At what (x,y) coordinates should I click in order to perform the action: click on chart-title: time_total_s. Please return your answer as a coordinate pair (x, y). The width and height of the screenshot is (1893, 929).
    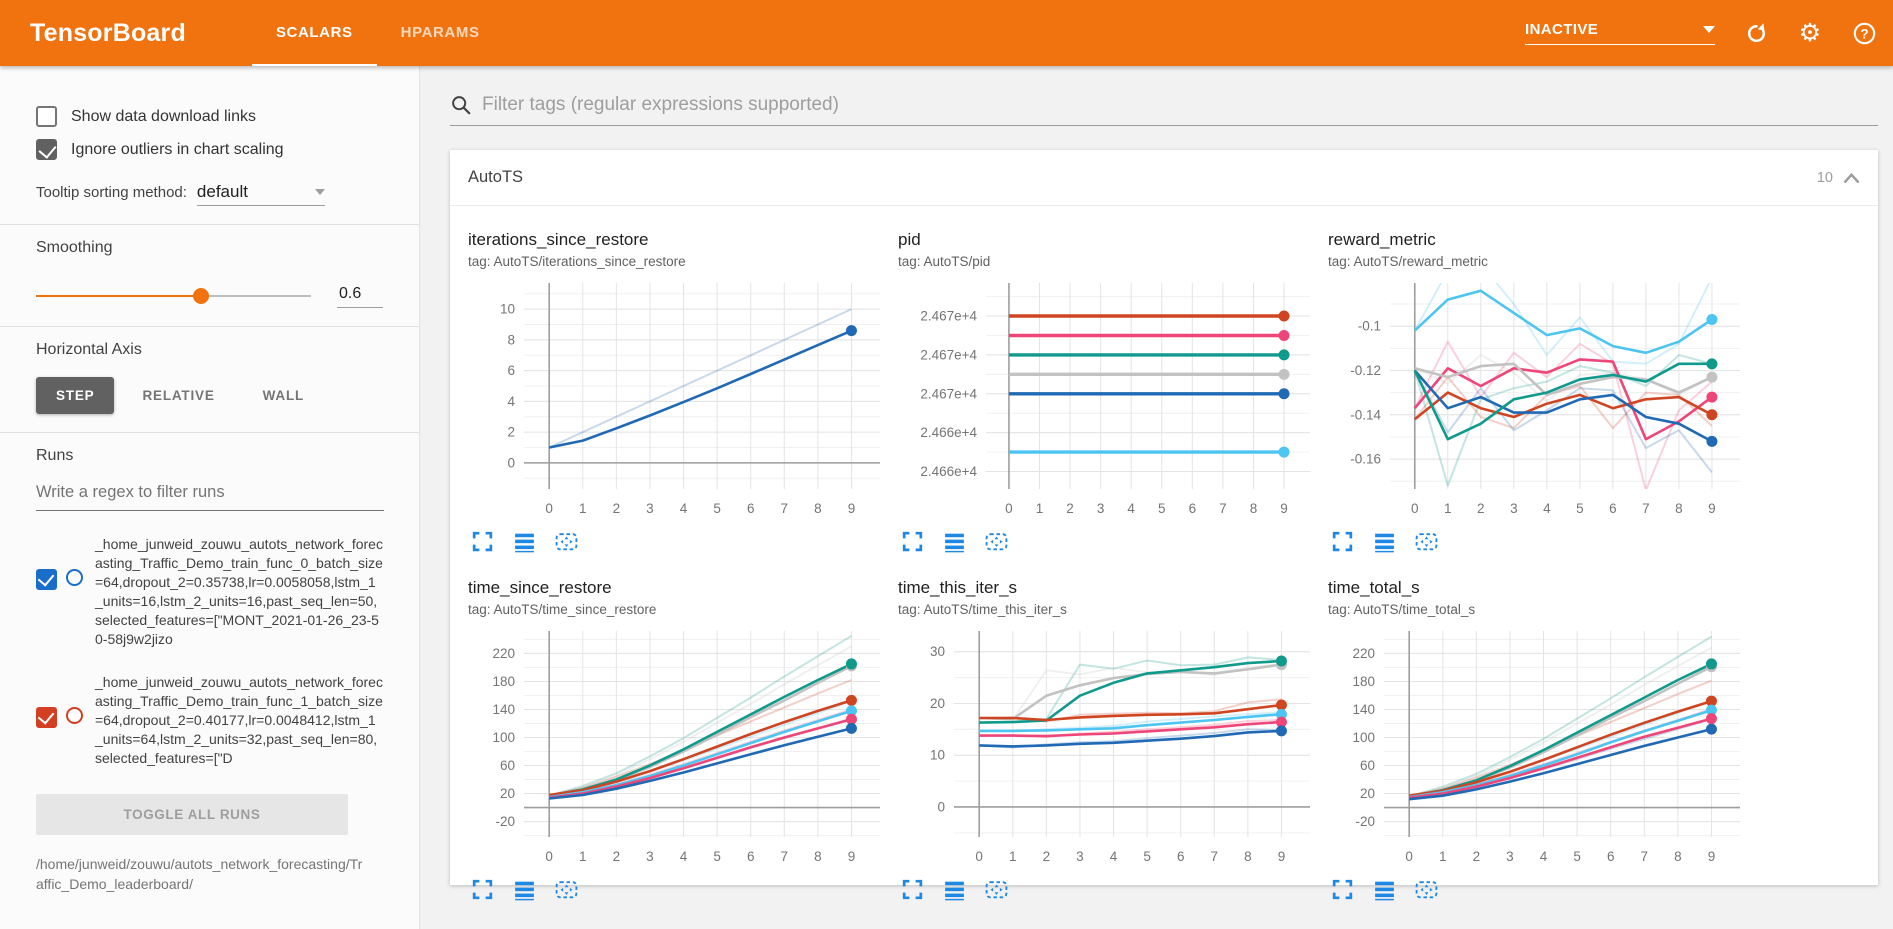
    Looking at the image, I should click on (1374, 587).